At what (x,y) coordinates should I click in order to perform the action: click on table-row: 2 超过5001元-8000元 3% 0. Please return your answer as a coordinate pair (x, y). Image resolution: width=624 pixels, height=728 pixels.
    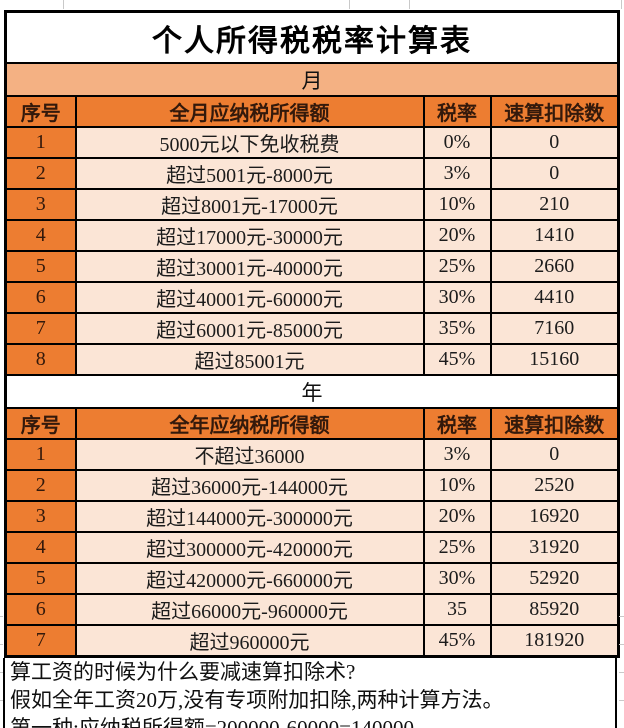
    Looking at the image, I should click on (312, 173).